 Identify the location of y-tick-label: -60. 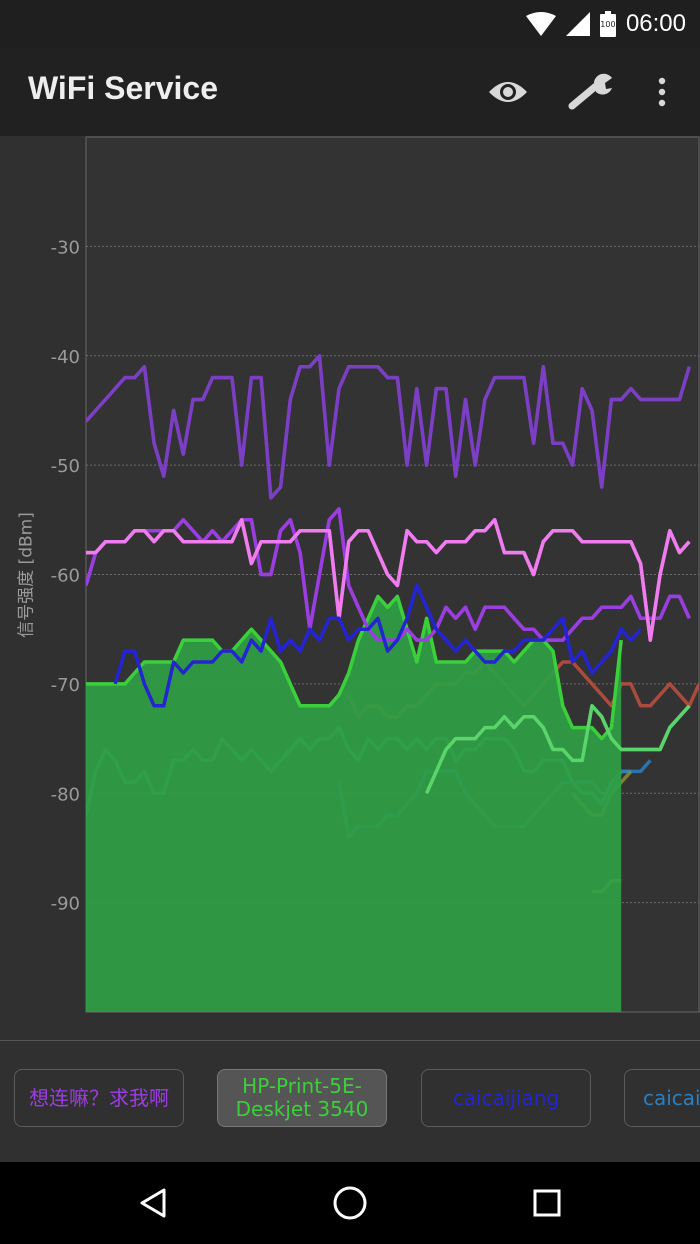
(65, 576).